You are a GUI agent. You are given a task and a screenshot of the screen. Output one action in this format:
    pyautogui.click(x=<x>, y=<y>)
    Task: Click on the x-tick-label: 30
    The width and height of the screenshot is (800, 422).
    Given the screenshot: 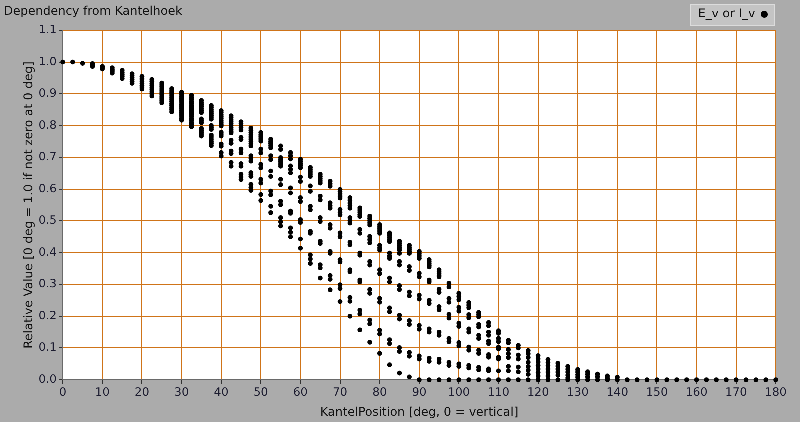 What is the action you would take?
    pyautogui.click(x=182, y=391)
    